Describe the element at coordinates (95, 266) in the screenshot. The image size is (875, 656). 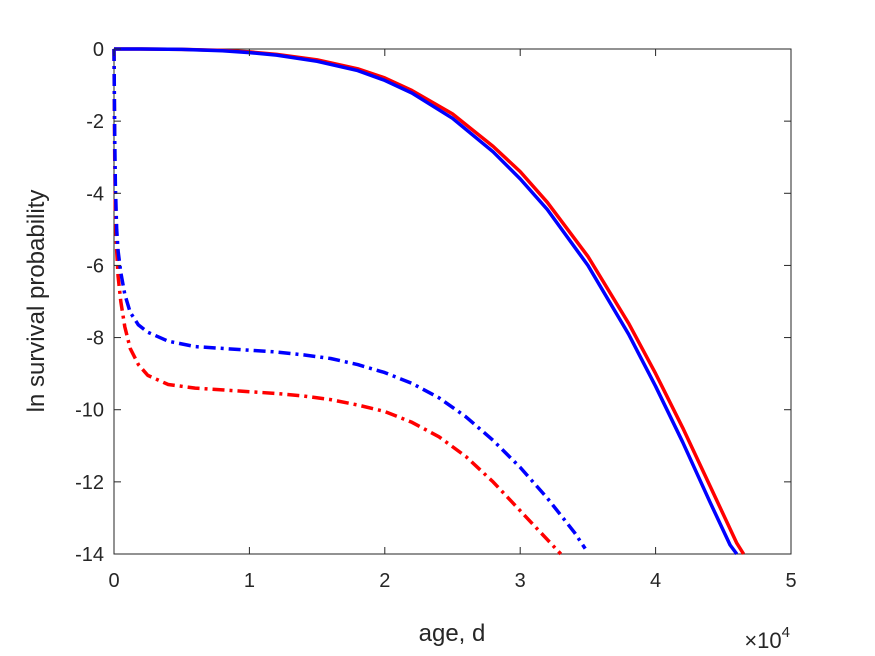
I see `y-tick-label: -6` at that location.